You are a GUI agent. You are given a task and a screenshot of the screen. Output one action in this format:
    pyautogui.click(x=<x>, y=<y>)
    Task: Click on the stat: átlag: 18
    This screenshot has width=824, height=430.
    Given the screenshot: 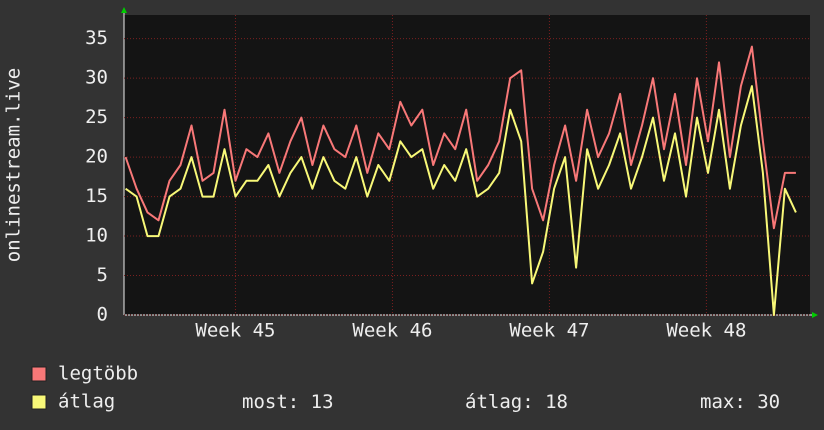 What is the action you would take?
    pyautogui.click(x=516, y=402)
    